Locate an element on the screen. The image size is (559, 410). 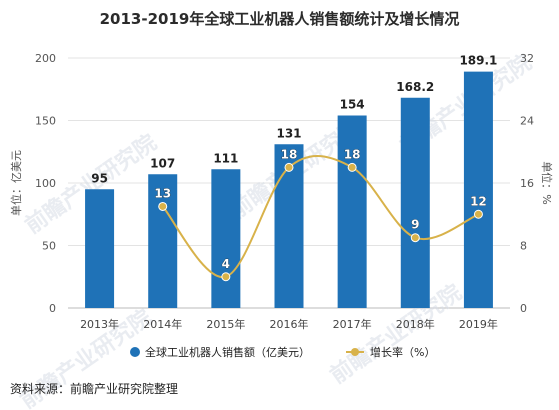
y-right-tick-label: 32 is located at coordinates (527, 58).